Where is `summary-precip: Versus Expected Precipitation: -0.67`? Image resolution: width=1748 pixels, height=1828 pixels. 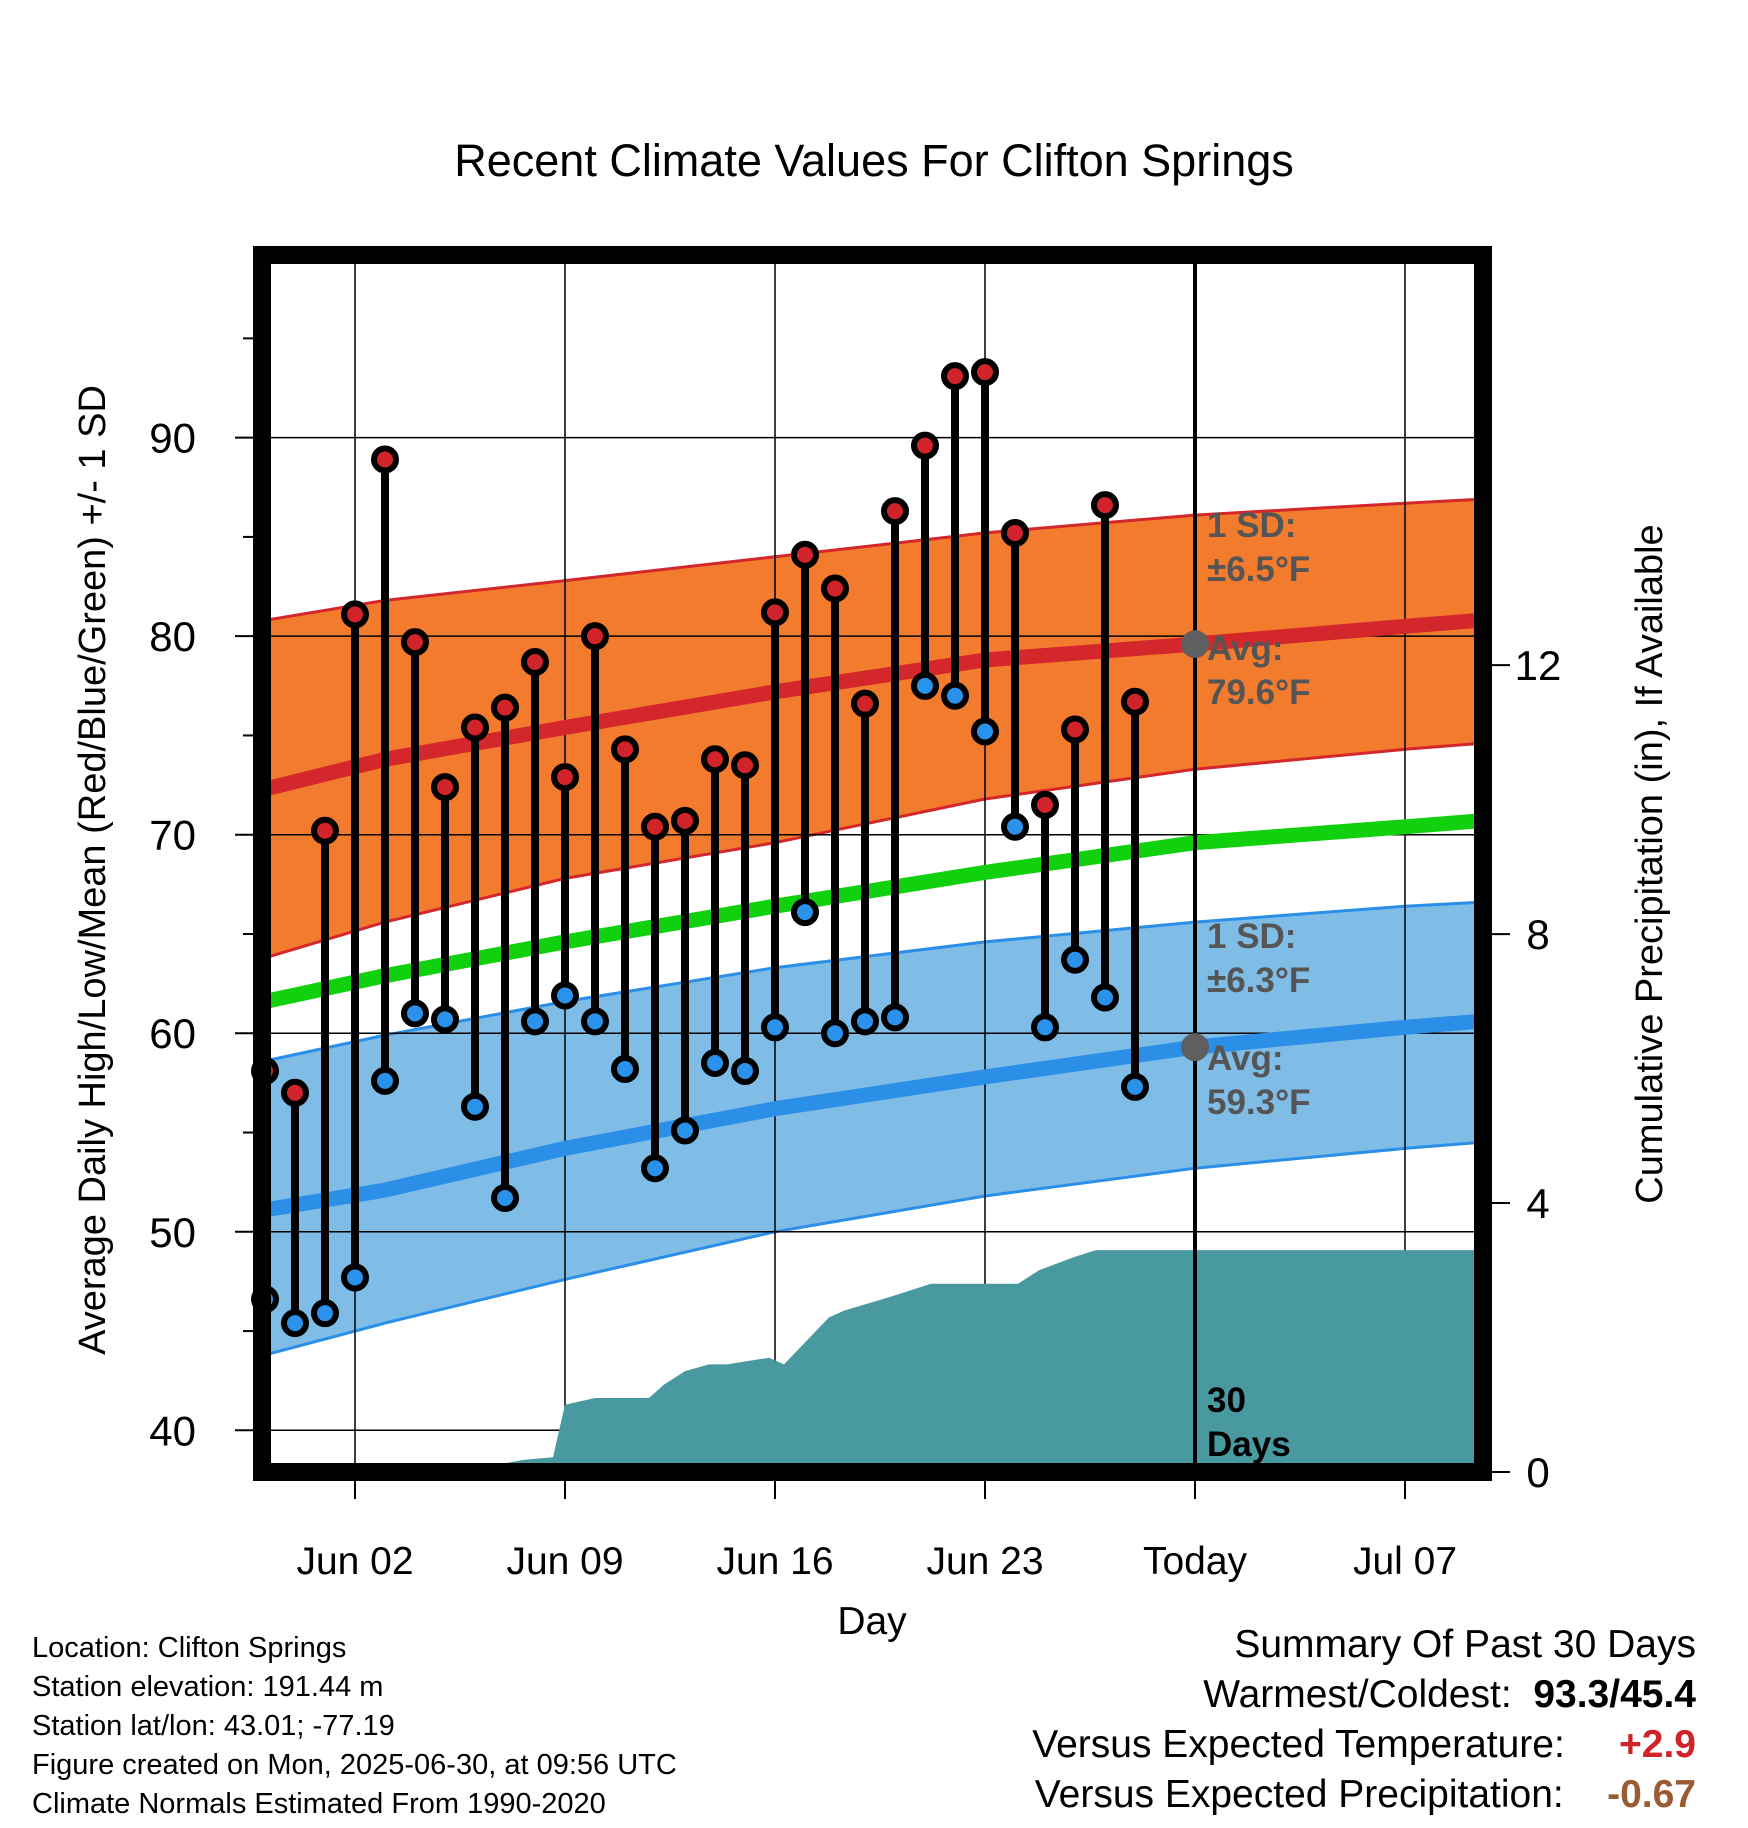
summary-precip: Versus Expected Precipitation: -0.67 is located at coordinates (1365, 1794).